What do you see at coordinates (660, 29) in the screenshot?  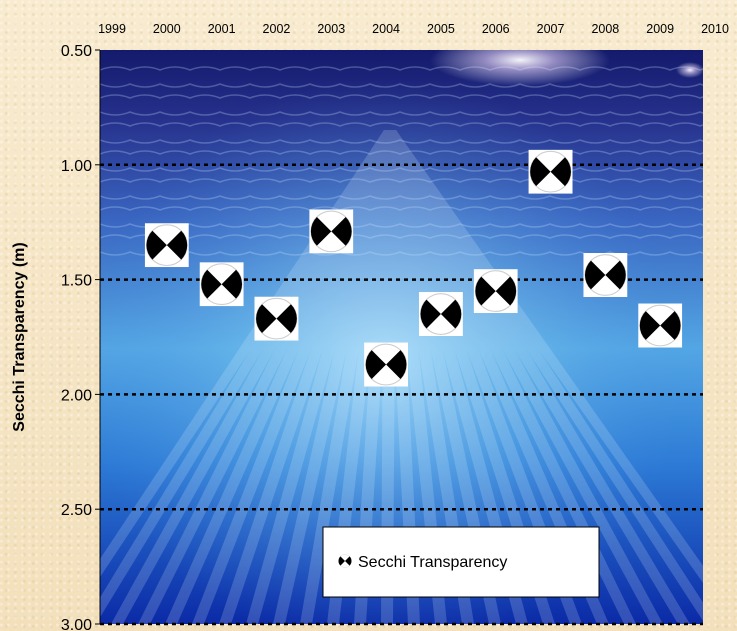 I see `x-tick-label: 2009` at bounding box center [660, 29].